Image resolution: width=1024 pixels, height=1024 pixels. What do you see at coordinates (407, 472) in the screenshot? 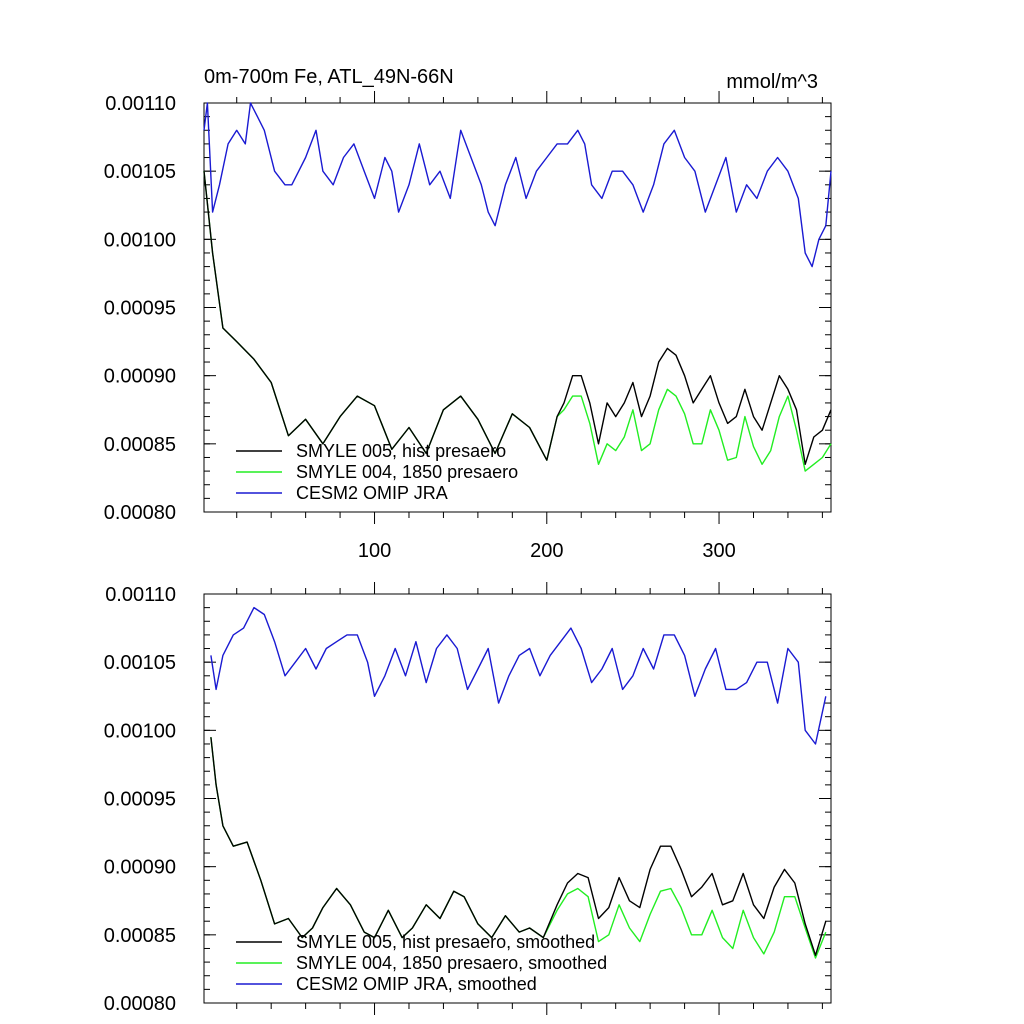
I see `legend-label-1850: SMYLE 004, 1850 presaero` at bounding box center [407, 472].